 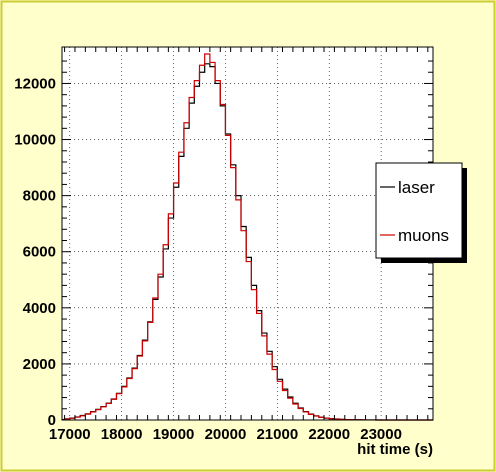 I want to click on y-tick-labels: 0 2000 4000 6000 8000 10000 12000, so click(x=35, y=252).